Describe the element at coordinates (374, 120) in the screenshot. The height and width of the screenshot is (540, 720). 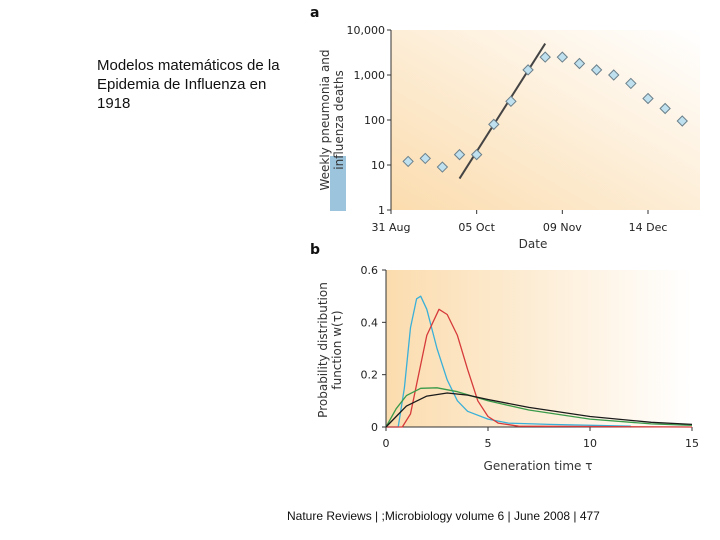
I see `y-tick-label: 100` at that location.